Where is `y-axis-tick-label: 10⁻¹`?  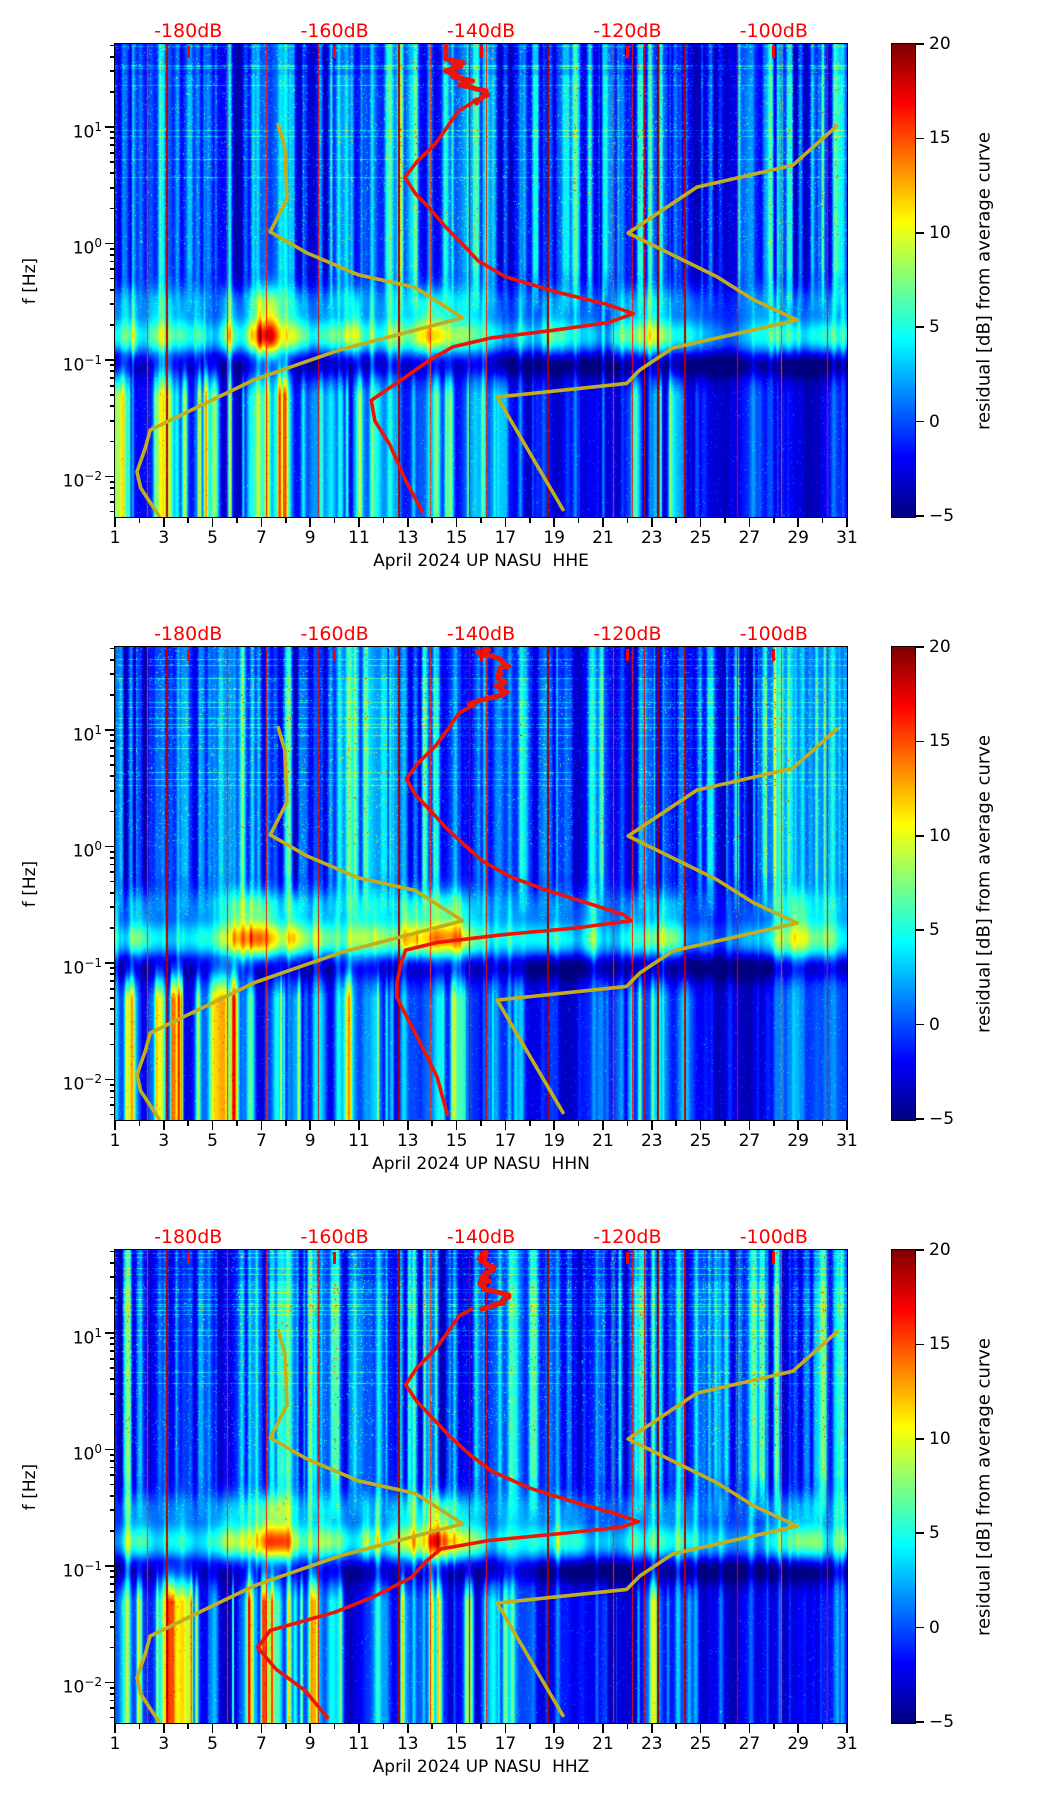
y-axis-tick-label: 10⁻¹ is located at coordinates (82, 967).